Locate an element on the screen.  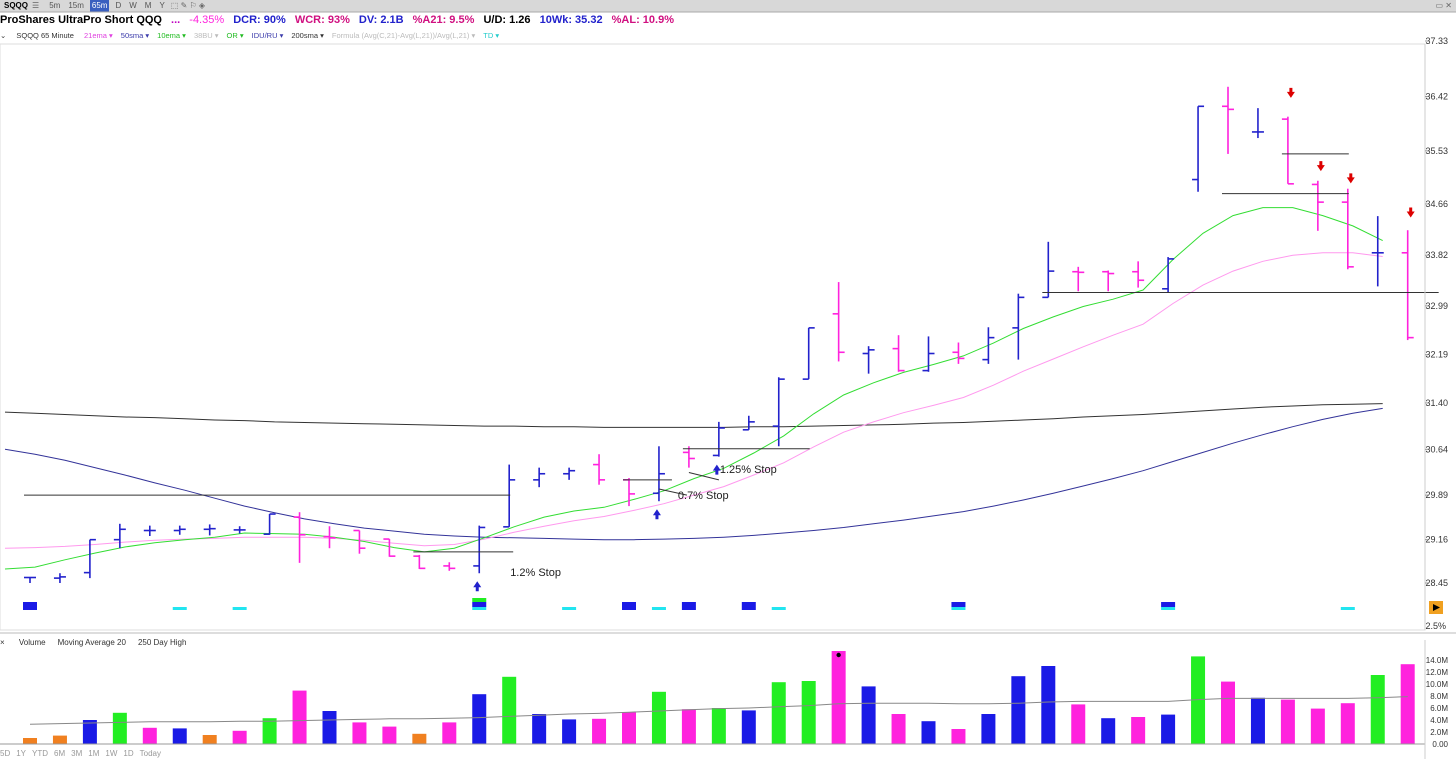
drawing-tools: ⬚ ✎ ⚐ ◈ is located at coordinates (188, 5).